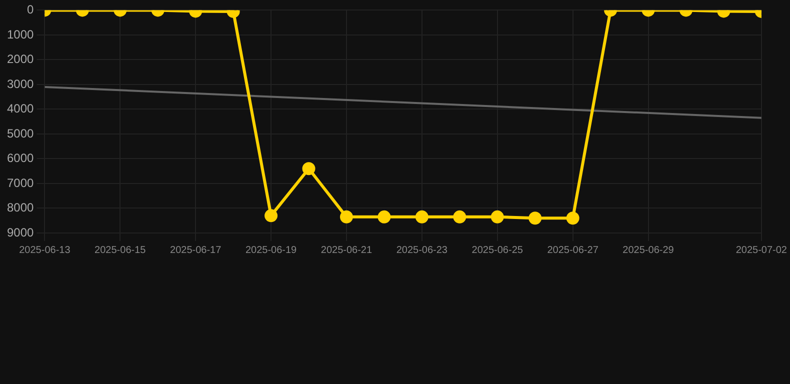 This screenshot has width=790, height=384. Describe the element at coordinates (20, 133) in the screenshot. I see `y-tick-label: 5000` at that location.